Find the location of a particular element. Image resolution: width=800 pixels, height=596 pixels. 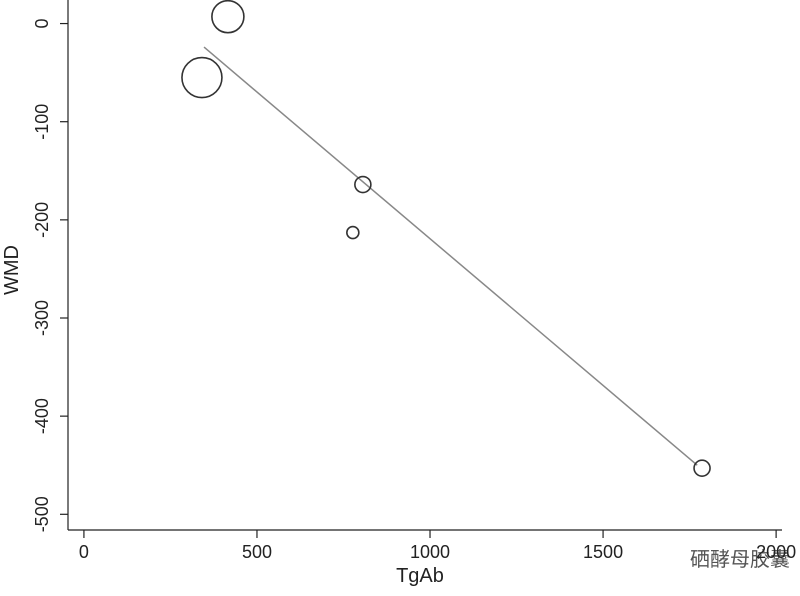

x-tick-label: 2000 is located at coordinates (776, 552).